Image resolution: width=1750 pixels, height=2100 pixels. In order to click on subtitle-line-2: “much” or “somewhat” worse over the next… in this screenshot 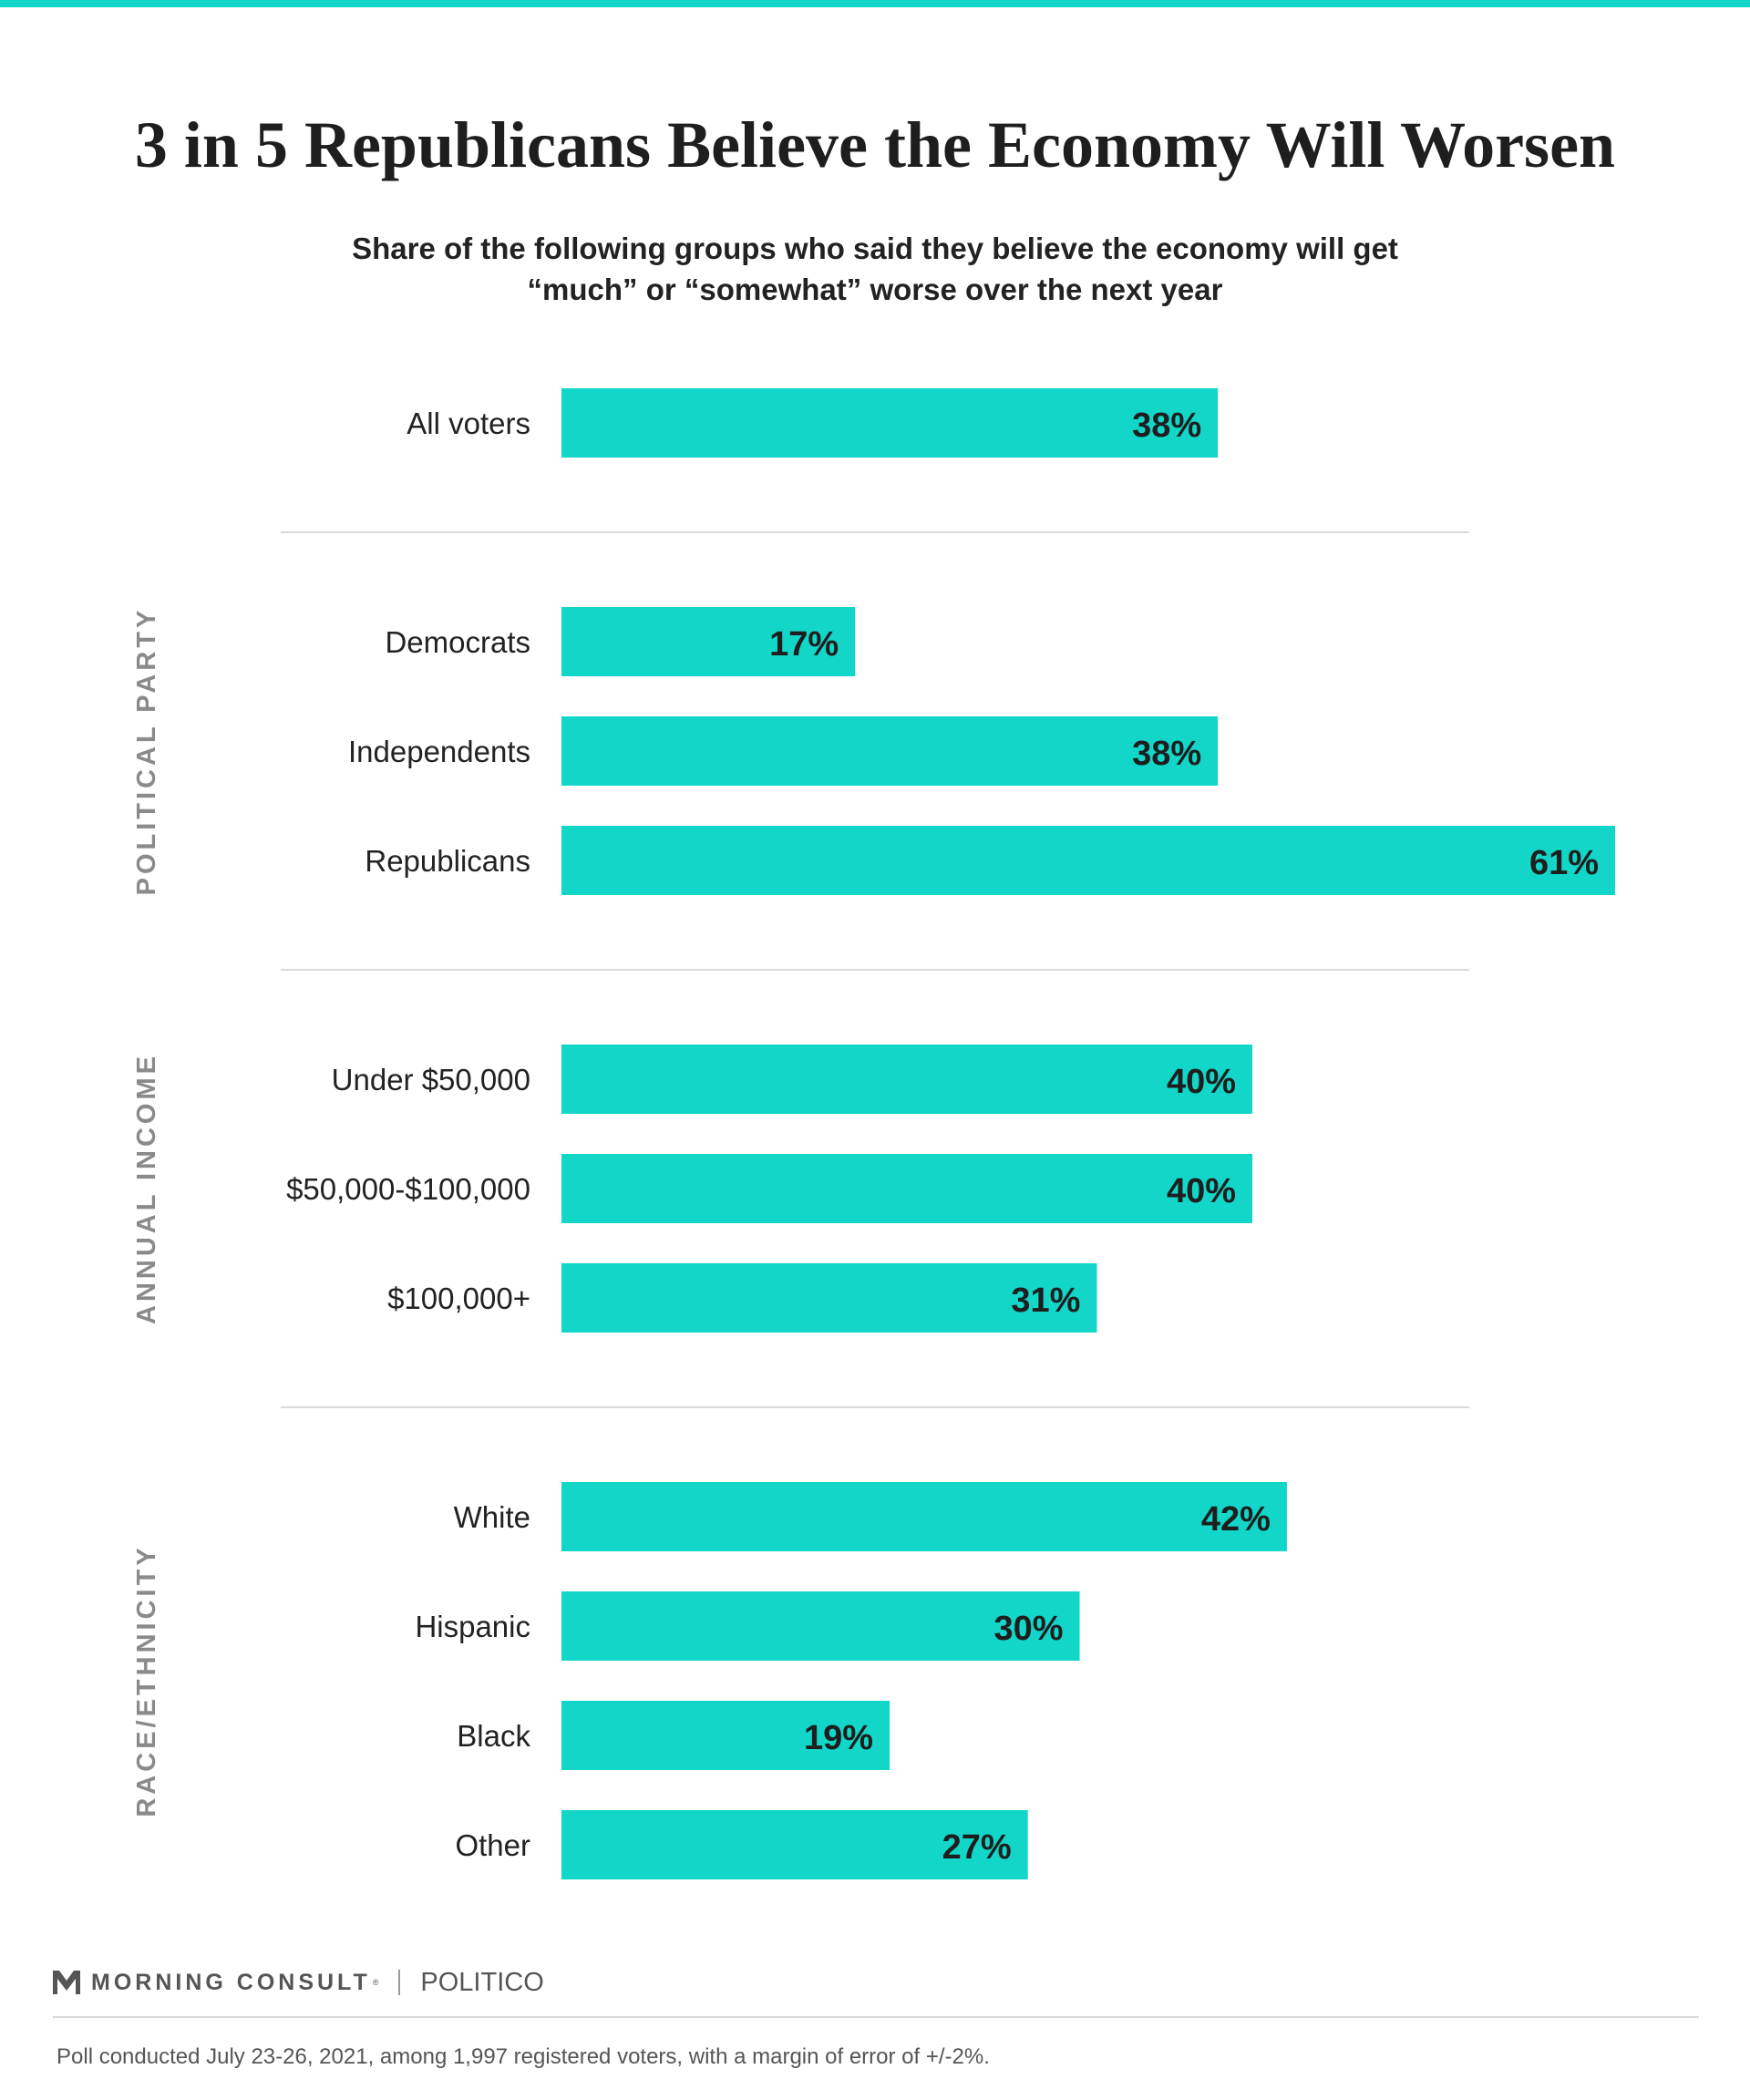, I will do `click(875, 290)`.